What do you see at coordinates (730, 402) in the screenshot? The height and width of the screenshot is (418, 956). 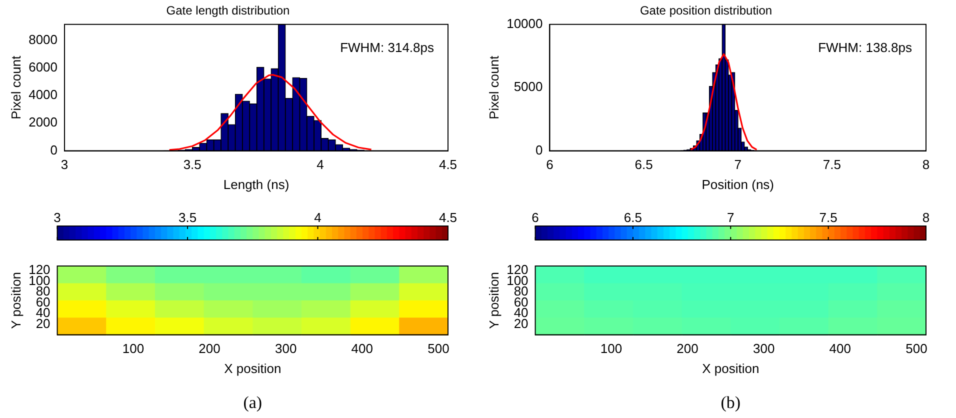 I see `text: (b)` at bounding box center [730, 402].